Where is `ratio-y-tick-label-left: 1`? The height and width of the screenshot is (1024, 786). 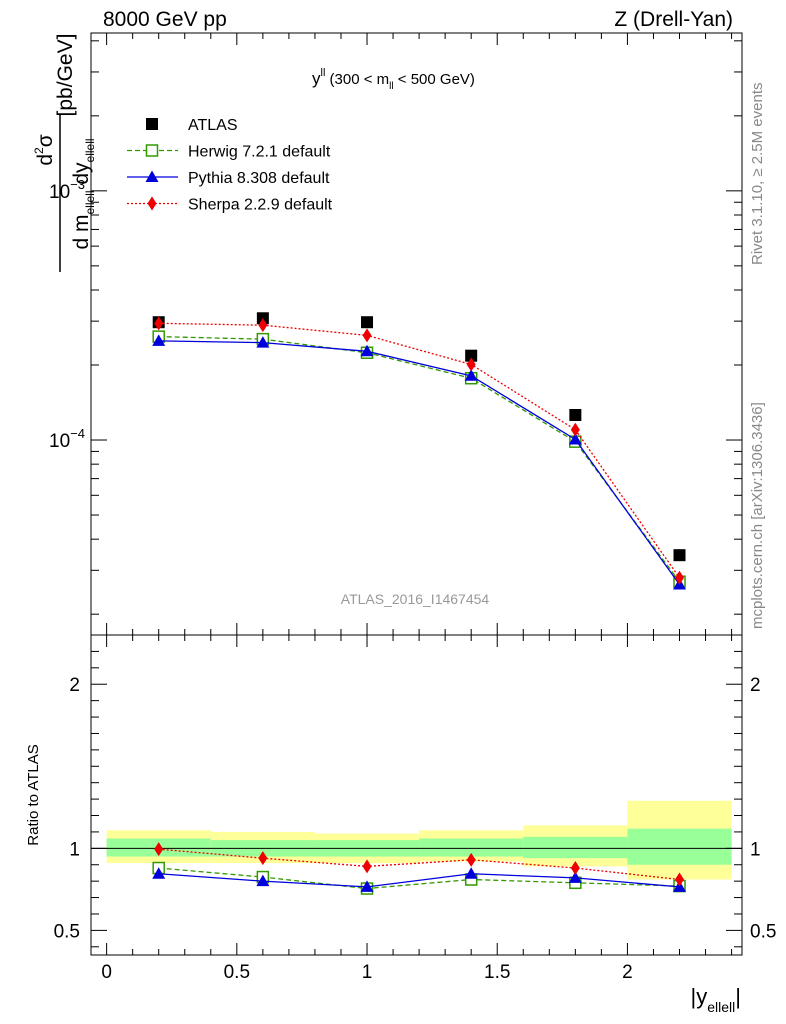
ratio-y-tick-label-left: 1 is located at coordinates (74, 849).